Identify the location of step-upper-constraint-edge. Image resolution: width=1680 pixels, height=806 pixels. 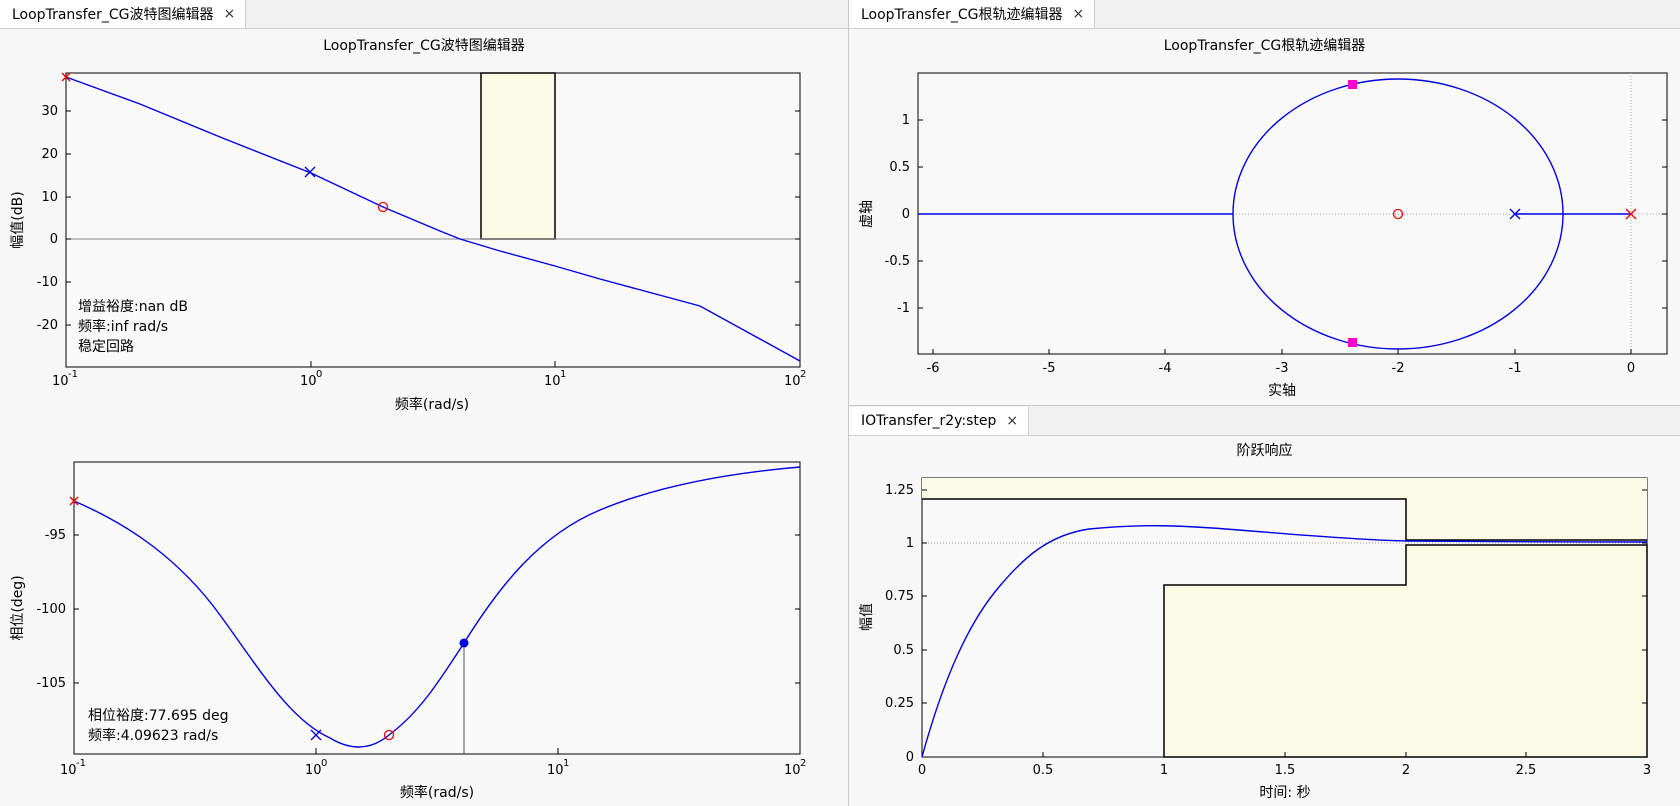
(1284, 519).